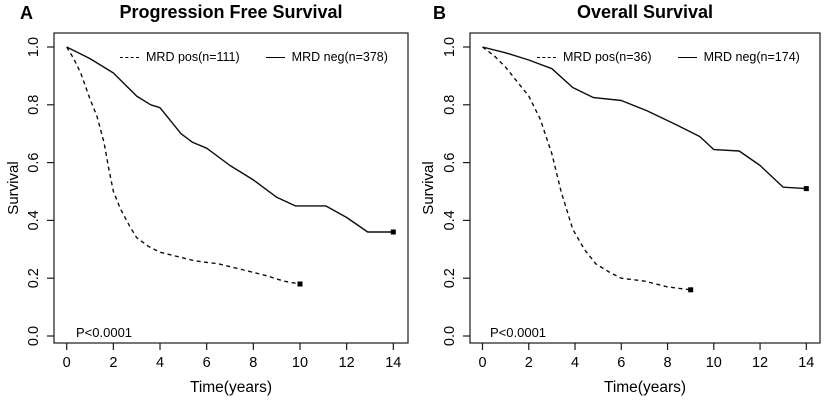 Image resolution: width=825 pixels, height=403 pixels. Describe the element at coordinates (27, 13) in the screenshot. I see `panel-label-a: A` at that location.